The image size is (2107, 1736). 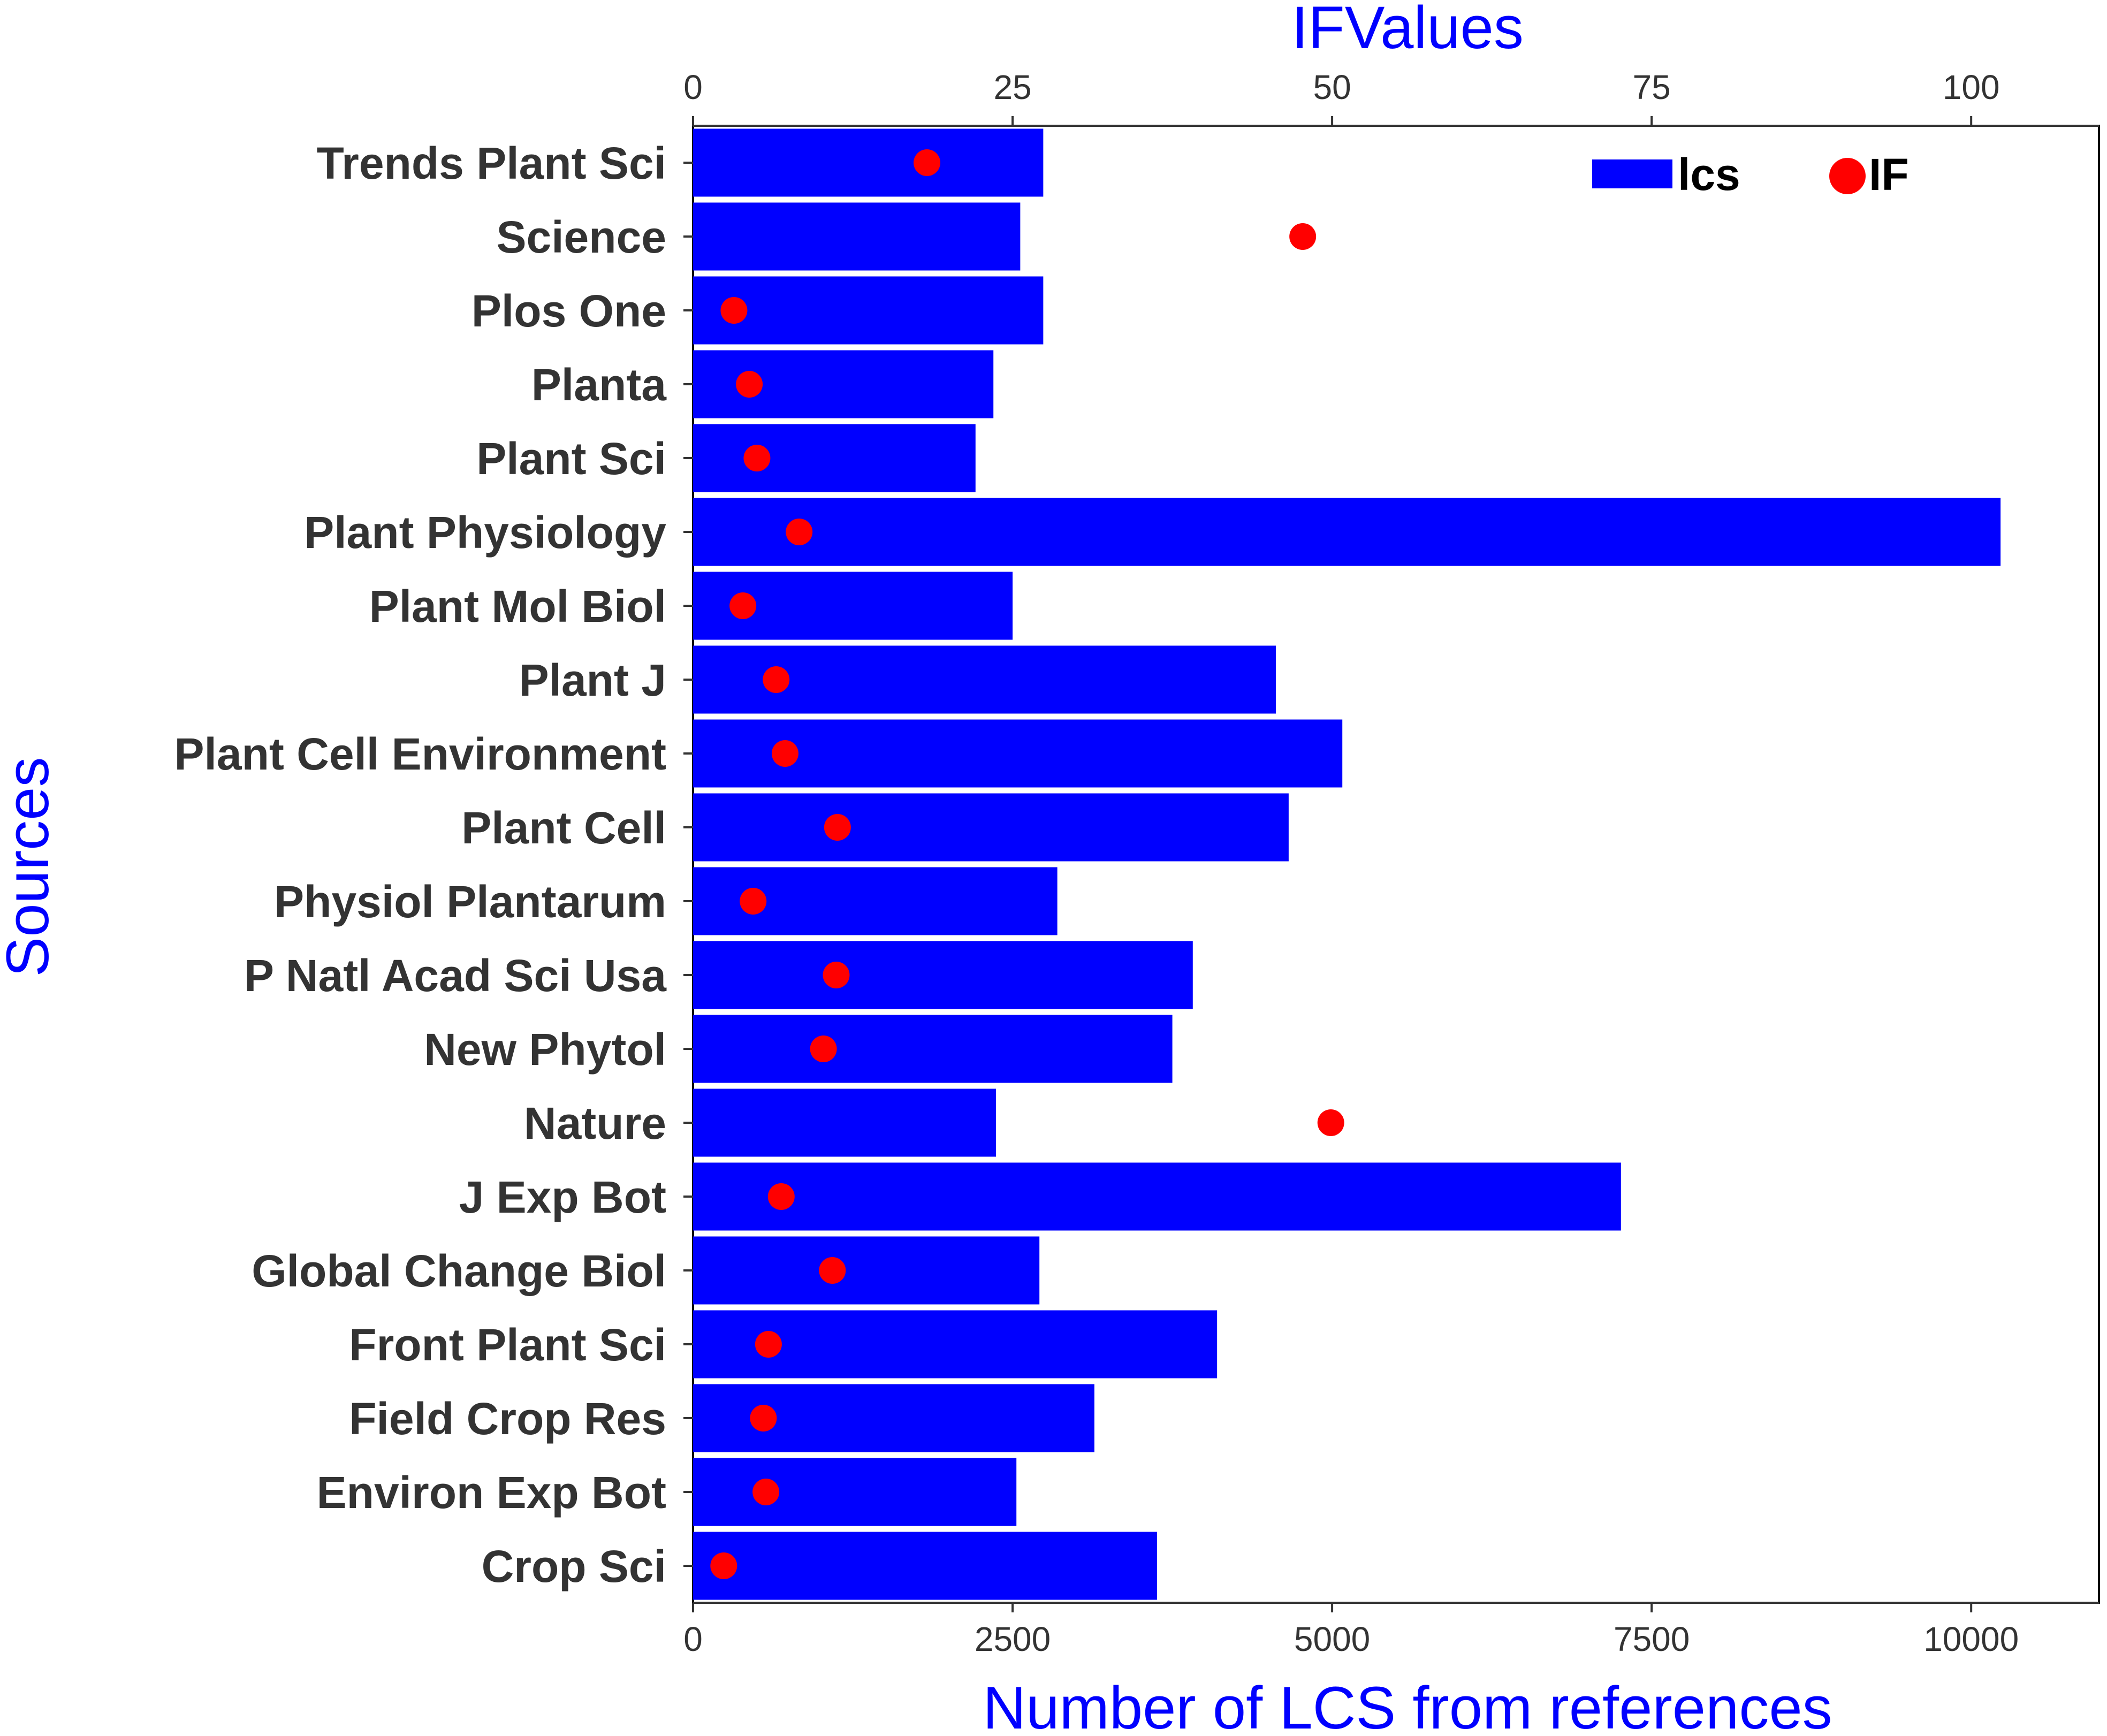 I want to click on x2-tick-label: 0, so click(x=693, y=87).